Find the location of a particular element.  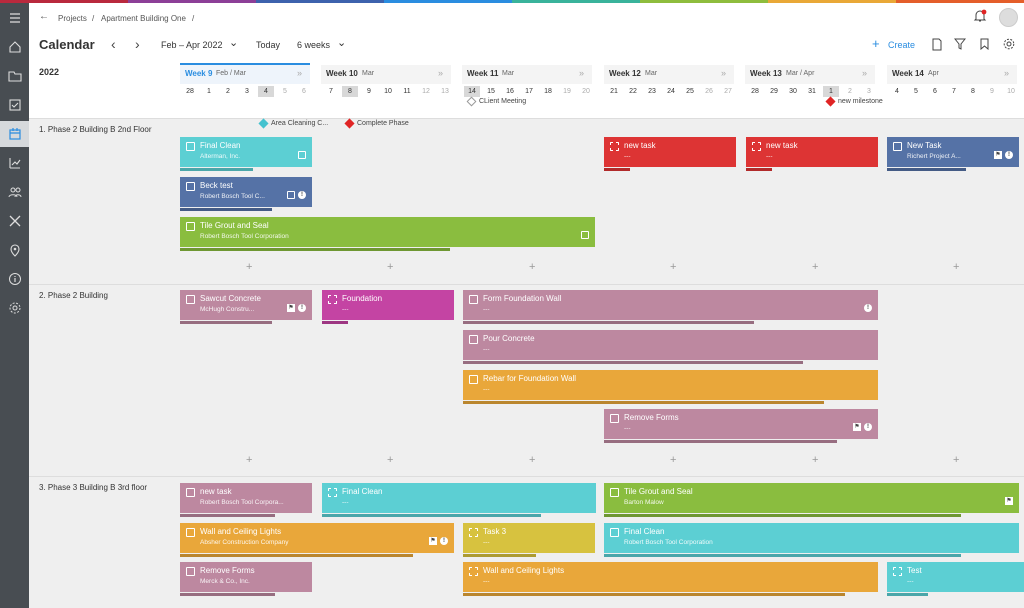

avatar is located at coordinates (1008, 17).